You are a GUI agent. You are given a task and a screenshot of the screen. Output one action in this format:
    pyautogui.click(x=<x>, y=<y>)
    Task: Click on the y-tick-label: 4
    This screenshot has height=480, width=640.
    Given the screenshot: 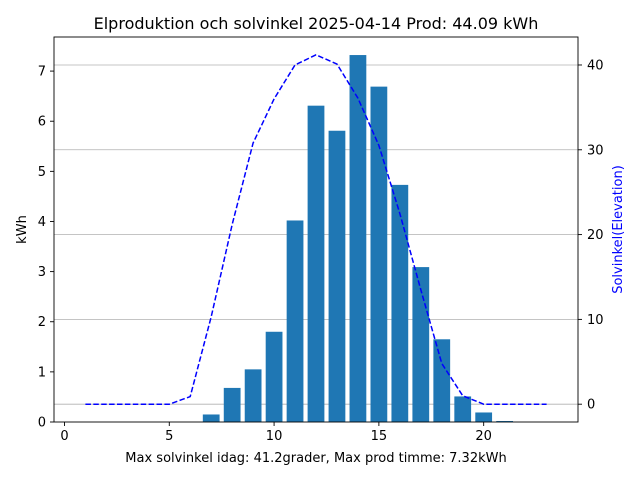 What is the action you would take?
    pyautogui.click(x=42, y=222)
    